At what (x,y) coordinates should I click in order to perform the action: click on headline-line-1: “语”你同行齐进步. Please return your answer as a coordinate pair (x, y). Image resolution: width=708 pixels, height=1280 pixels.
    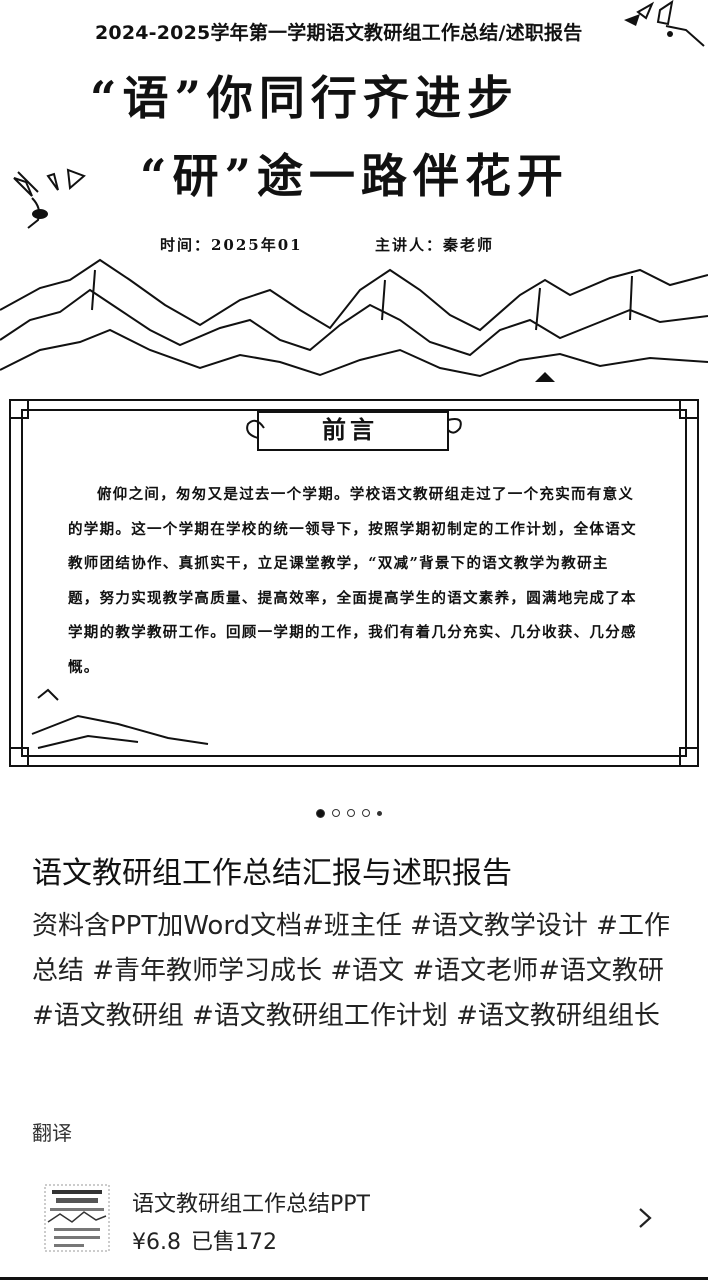
    Looking at the image, I should click on (304, 98).